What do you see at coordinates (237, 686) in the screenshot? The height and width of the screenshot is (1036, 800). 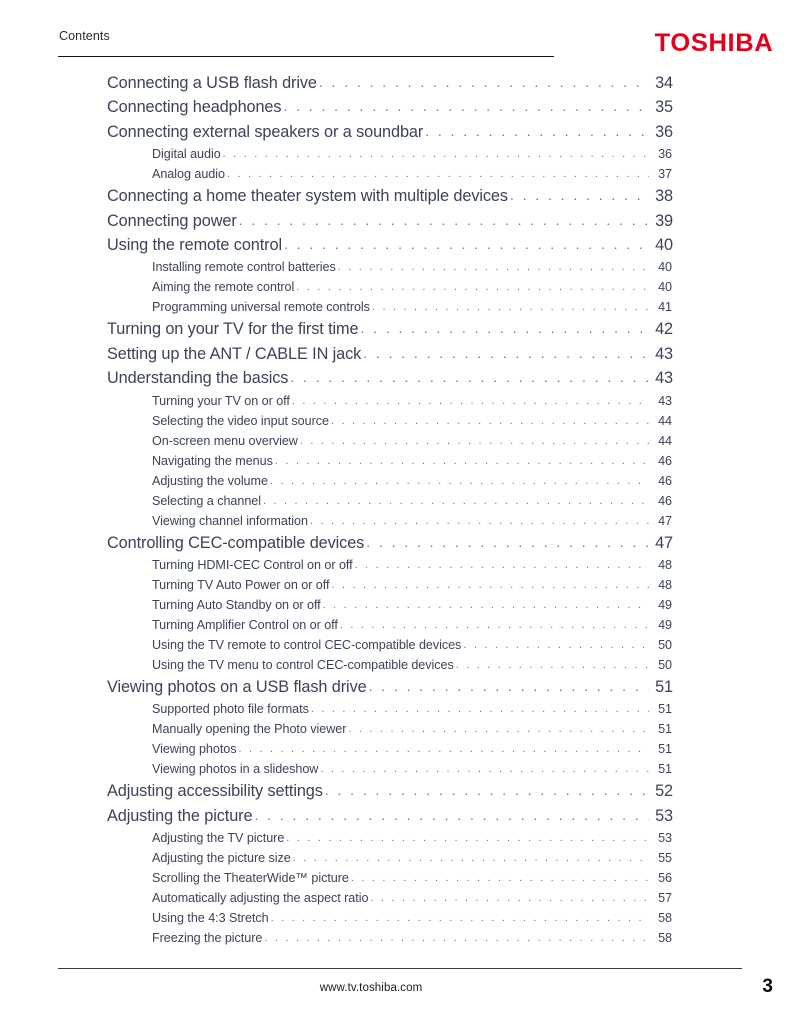 I see `toc-entry-title: Viewing photos on a USB flash drive` at bounding box center [237, 686].